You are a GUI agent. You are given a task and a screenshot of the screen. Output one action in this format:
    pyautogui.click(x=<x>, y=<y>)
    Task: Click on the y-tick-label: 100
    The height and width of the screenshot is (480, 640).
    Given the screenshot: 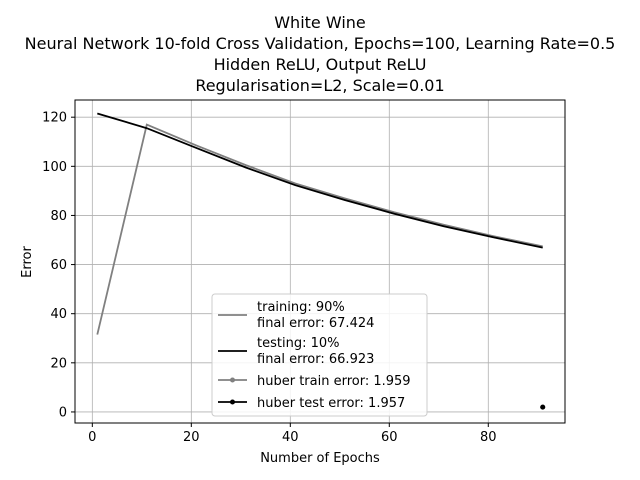 What is the action you would take?
    pyautogui.click(x=54, y=167)
    